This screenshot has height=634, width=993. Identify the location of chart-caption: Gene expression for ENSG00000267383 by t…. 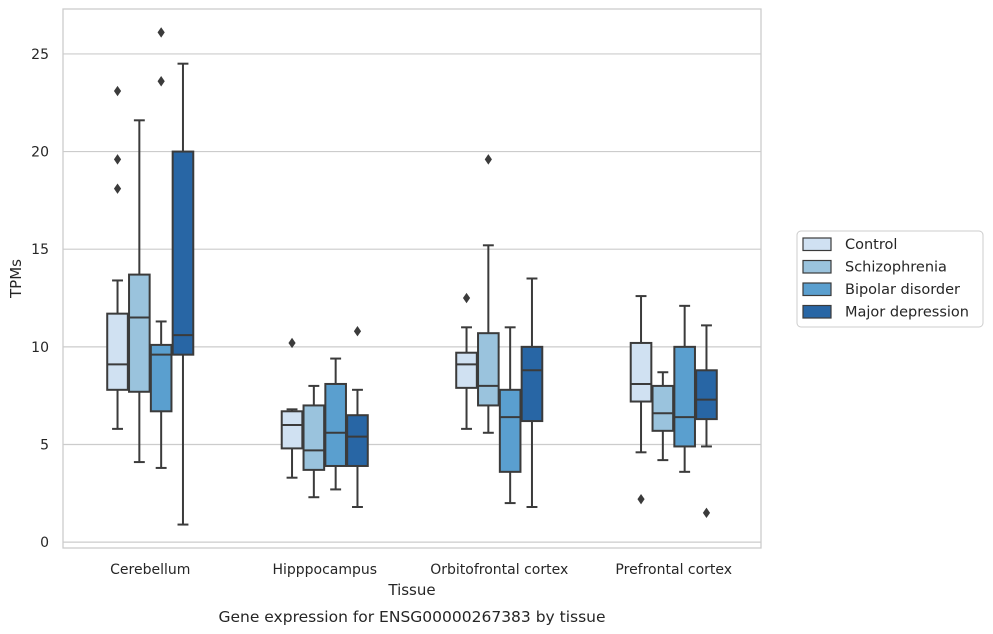
(411, 617).